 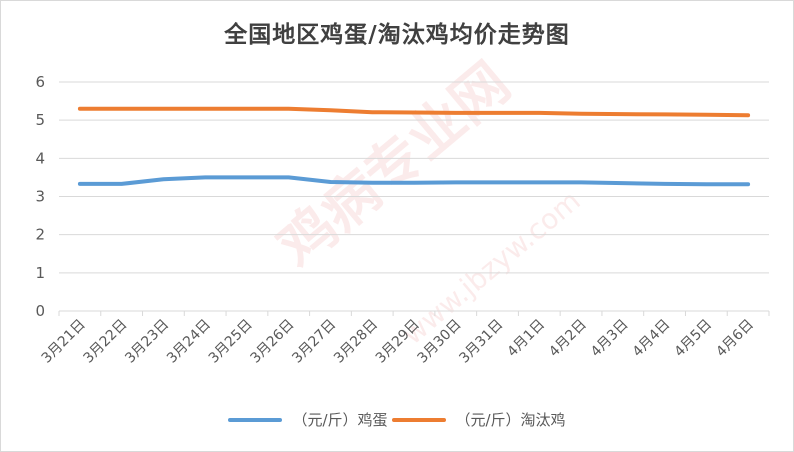 I want to click on x-tick-label: 3月24日, so click(x=189, y=342).